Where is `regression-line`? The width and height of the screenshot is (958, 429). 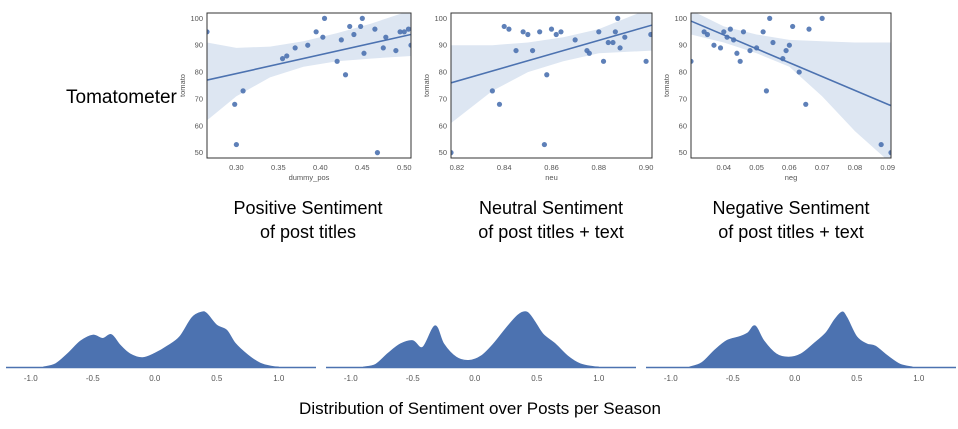
regression-line is located at coordinates (551, 54).